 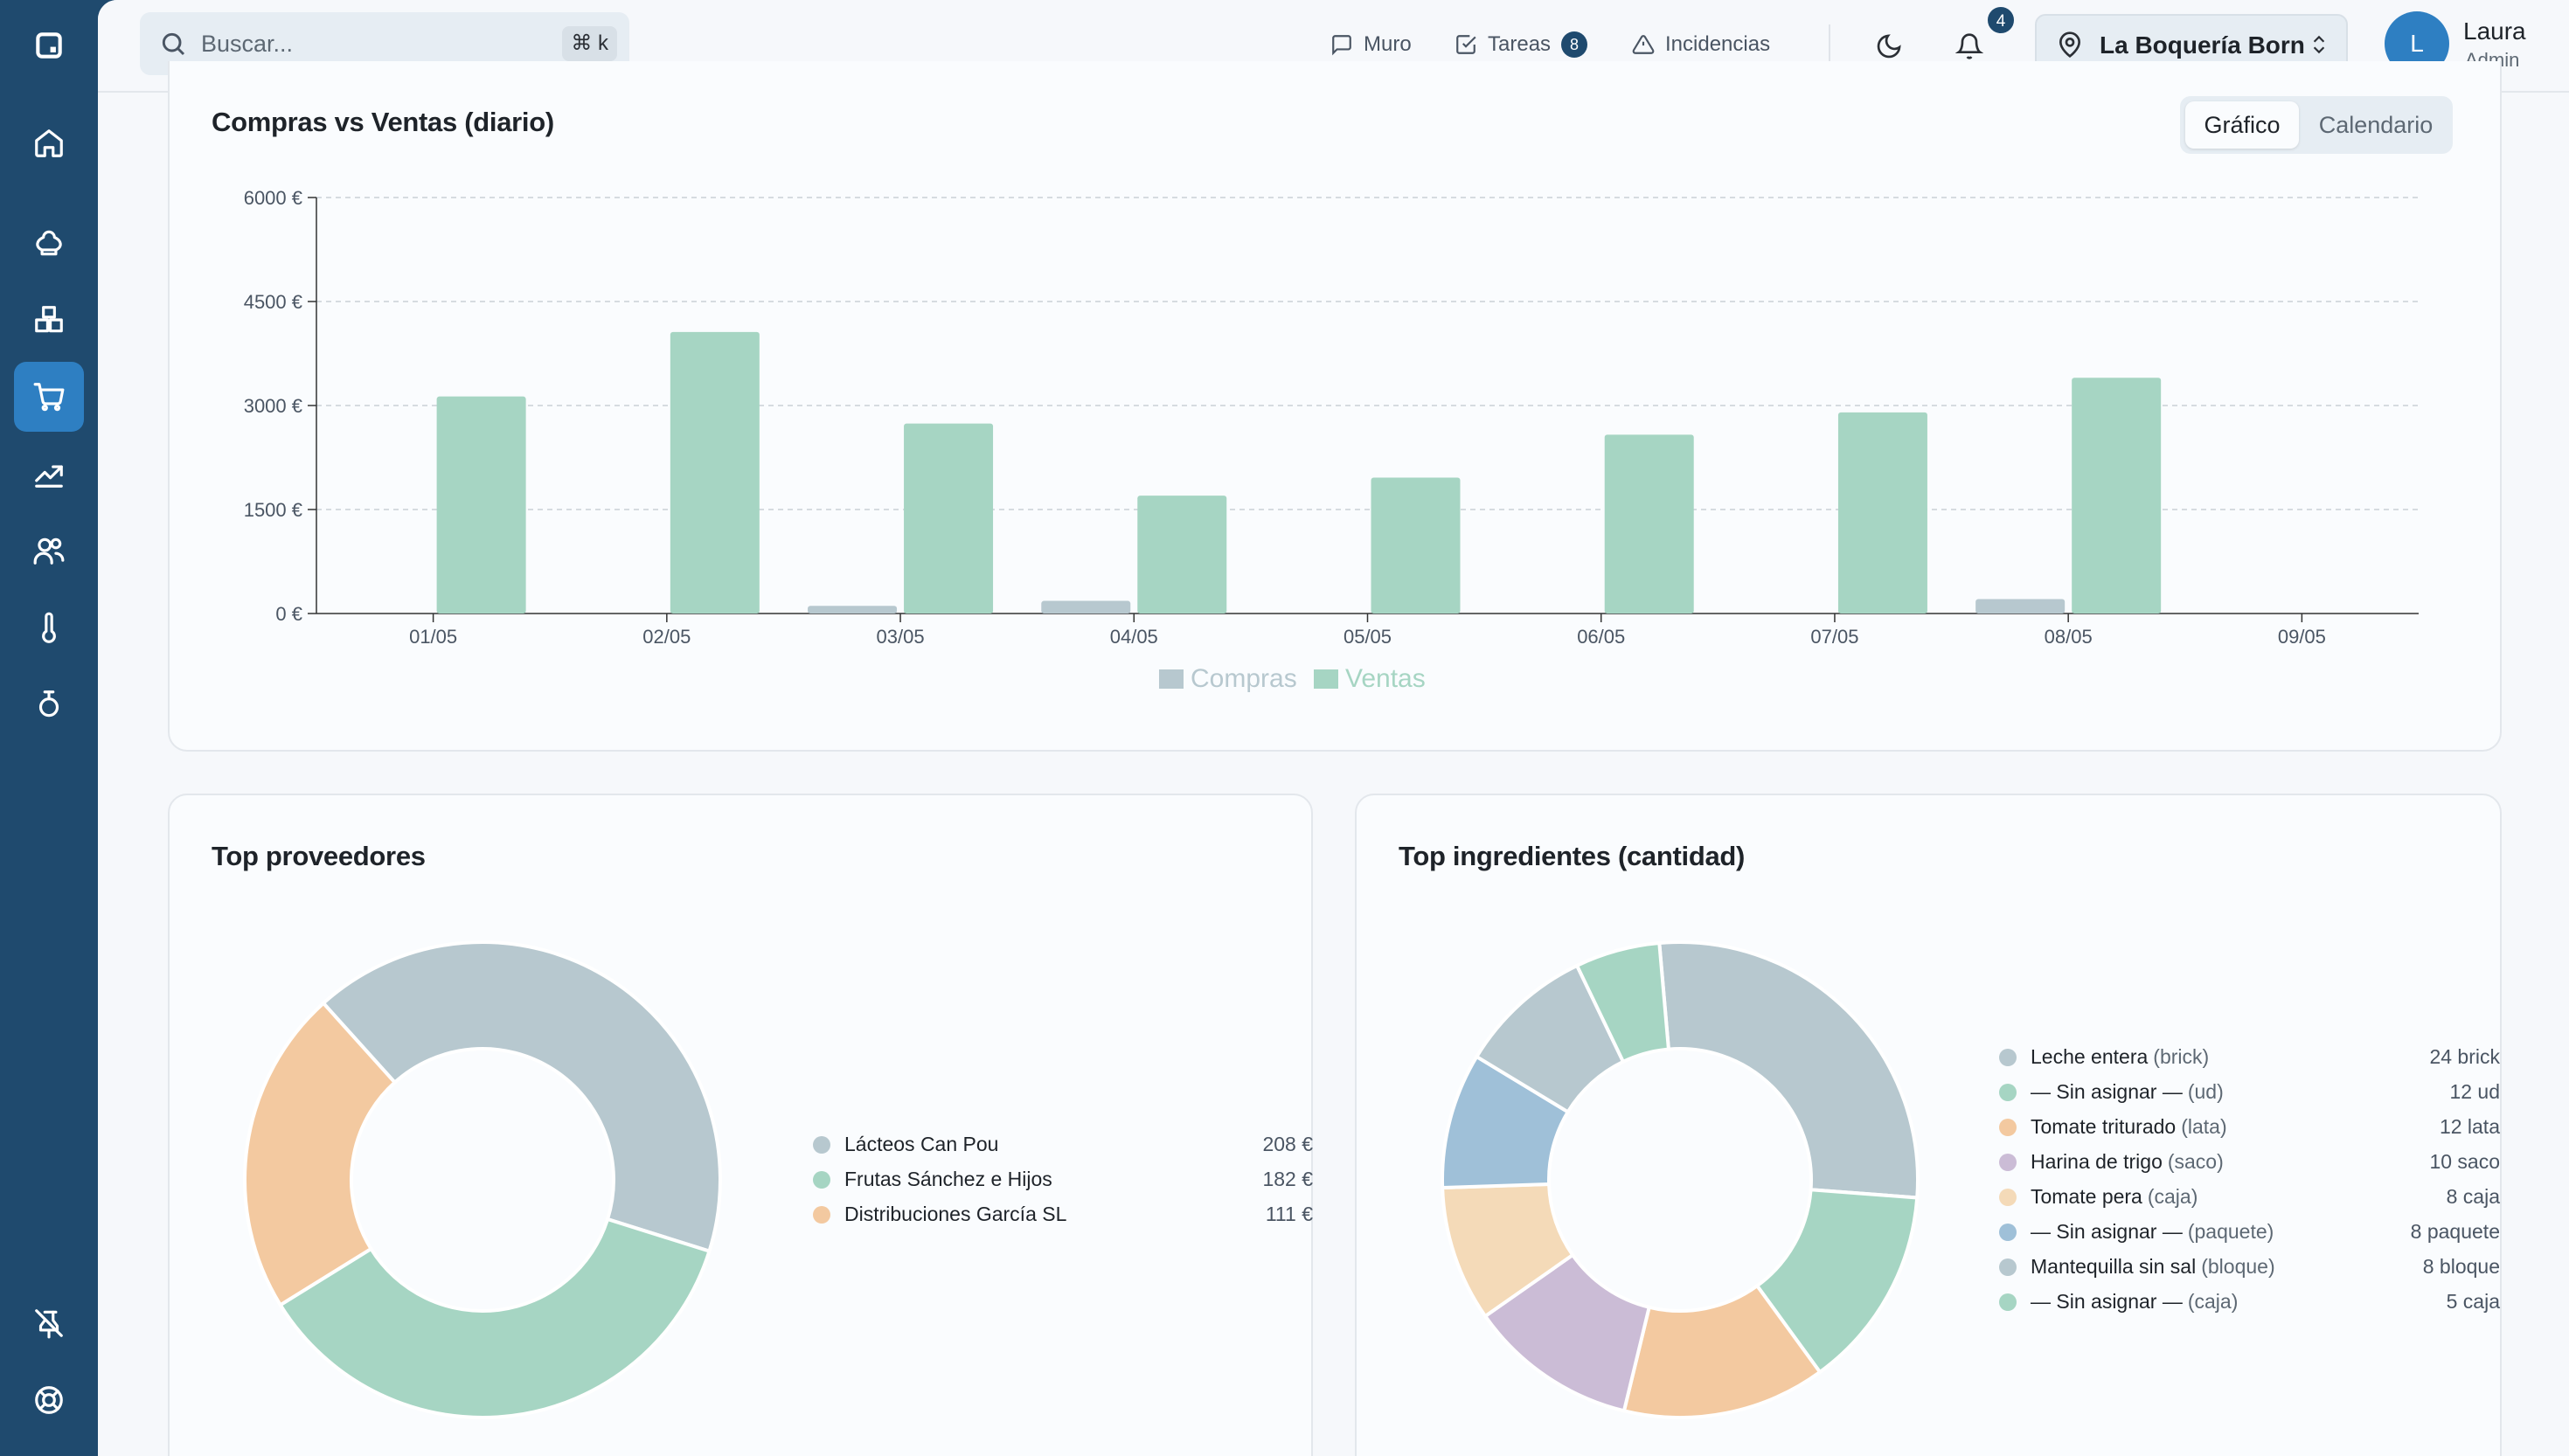 I want to click on check-square-icon, so click(x=1466, y=44).